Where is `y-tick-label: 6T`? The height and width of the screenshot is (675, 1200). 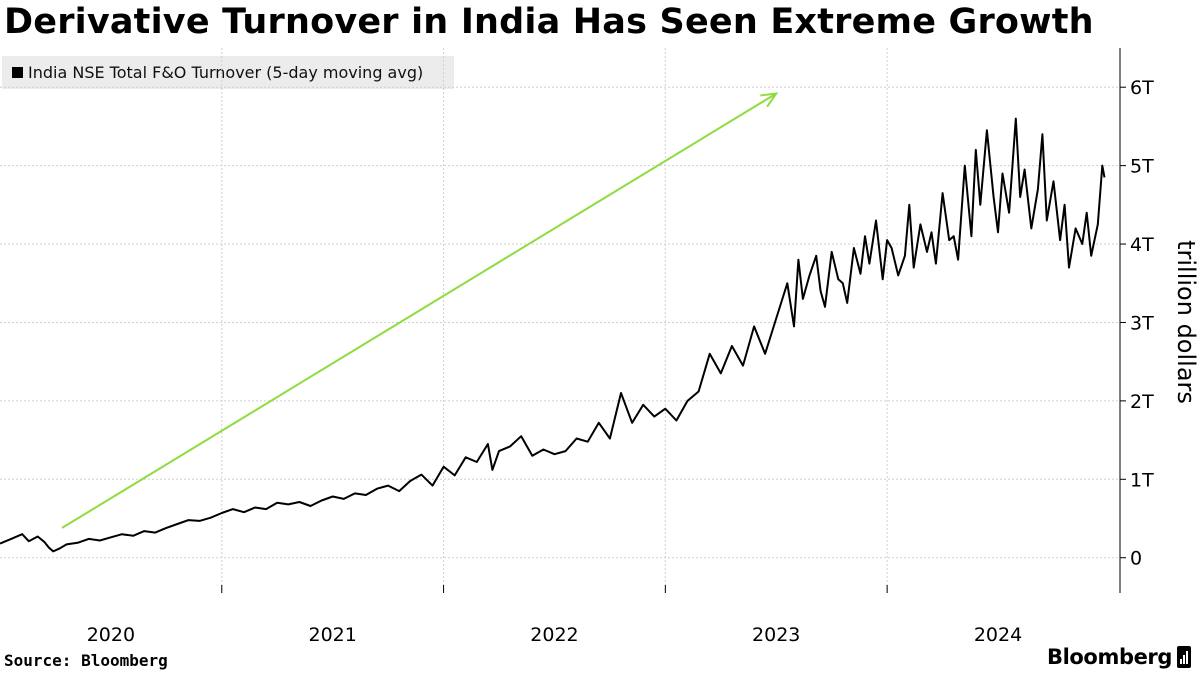
y-tick-label: 6T is located at coordinates (1142, 88).